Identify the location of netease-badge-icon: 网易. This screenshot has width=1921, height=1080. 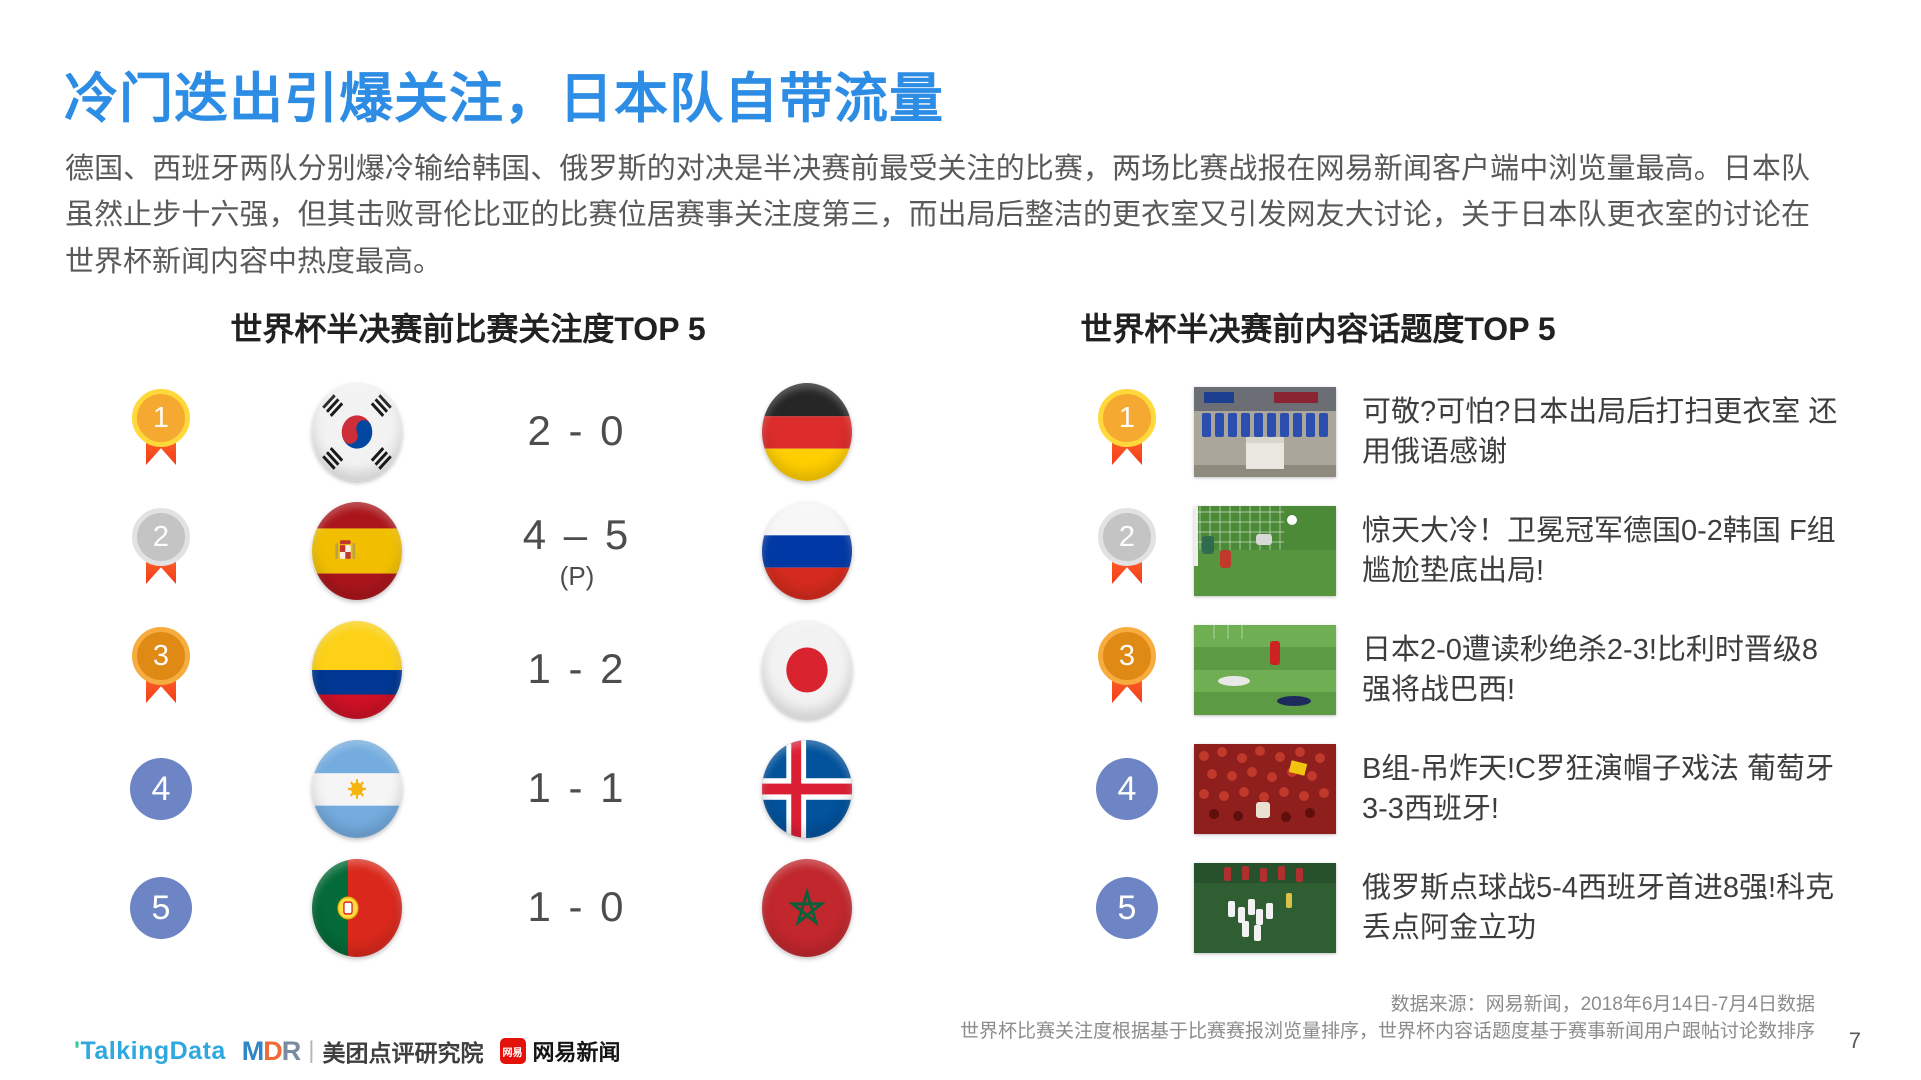
(512, 1051).